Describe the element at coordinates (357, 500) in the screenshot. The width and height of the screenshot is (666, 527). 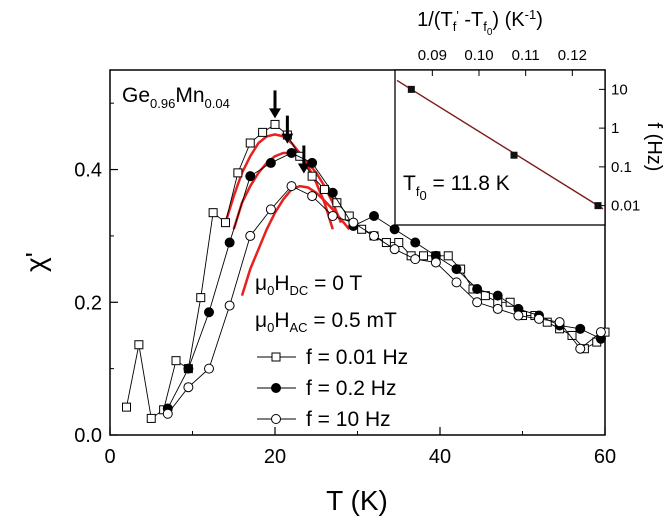
I see `x-axis-title: T (K)` at that location.